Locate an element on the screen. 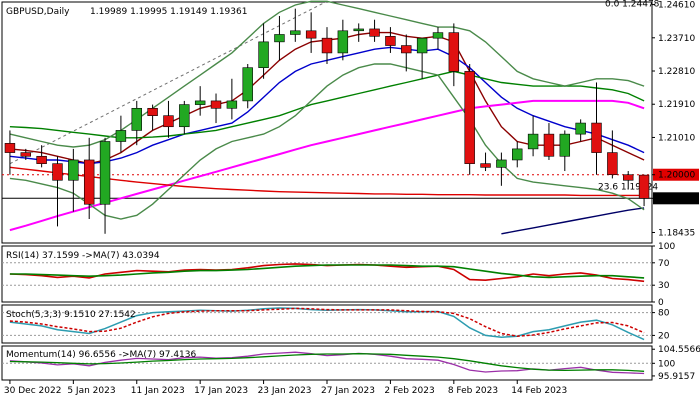 This screenshot has width=700, height=400. rsi-tick-label-3: 0 is located at coordinates (661, 303).